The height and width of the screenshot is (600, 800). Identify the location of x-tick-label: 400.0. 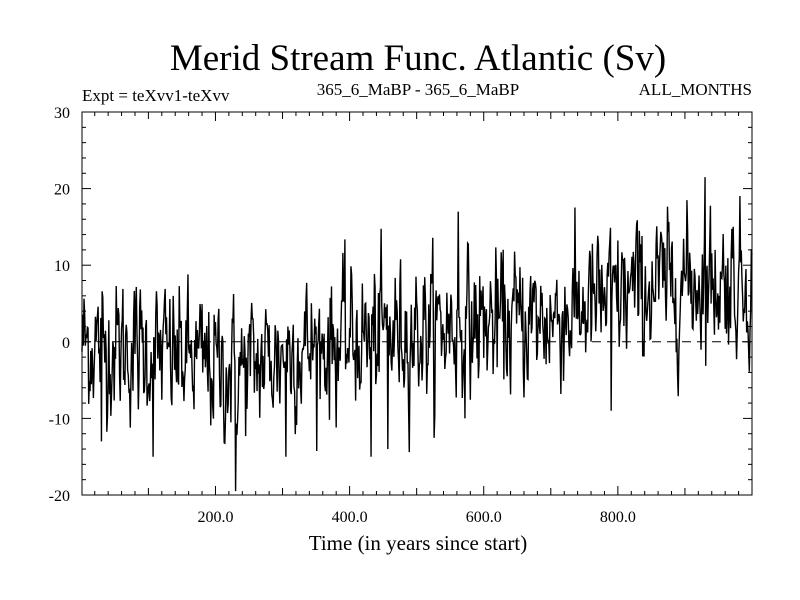
(350, 517).